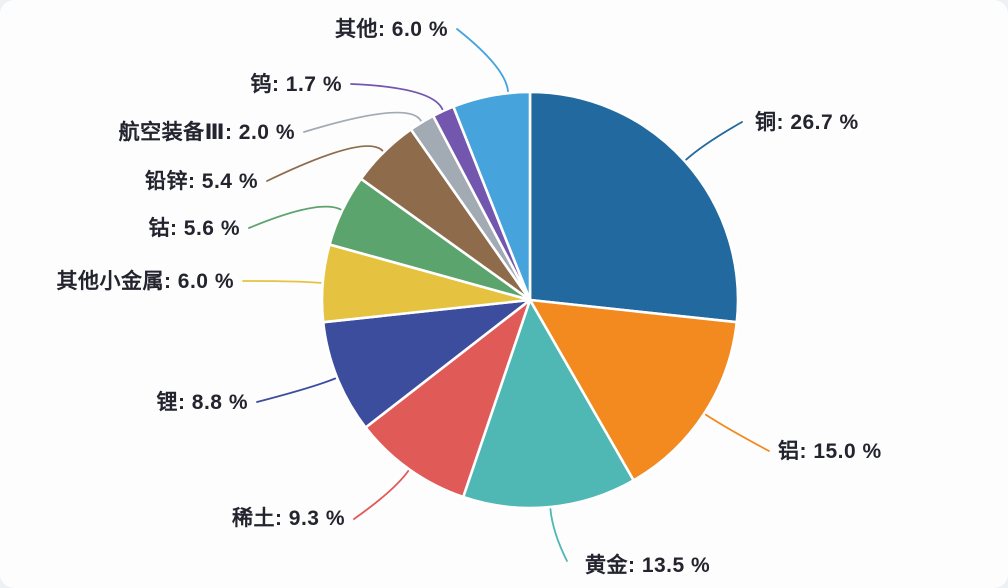  What do you see at coordinates (492, 196) in the screenshot?
I see `pie-slice-other` at bounding box center [492, 196].